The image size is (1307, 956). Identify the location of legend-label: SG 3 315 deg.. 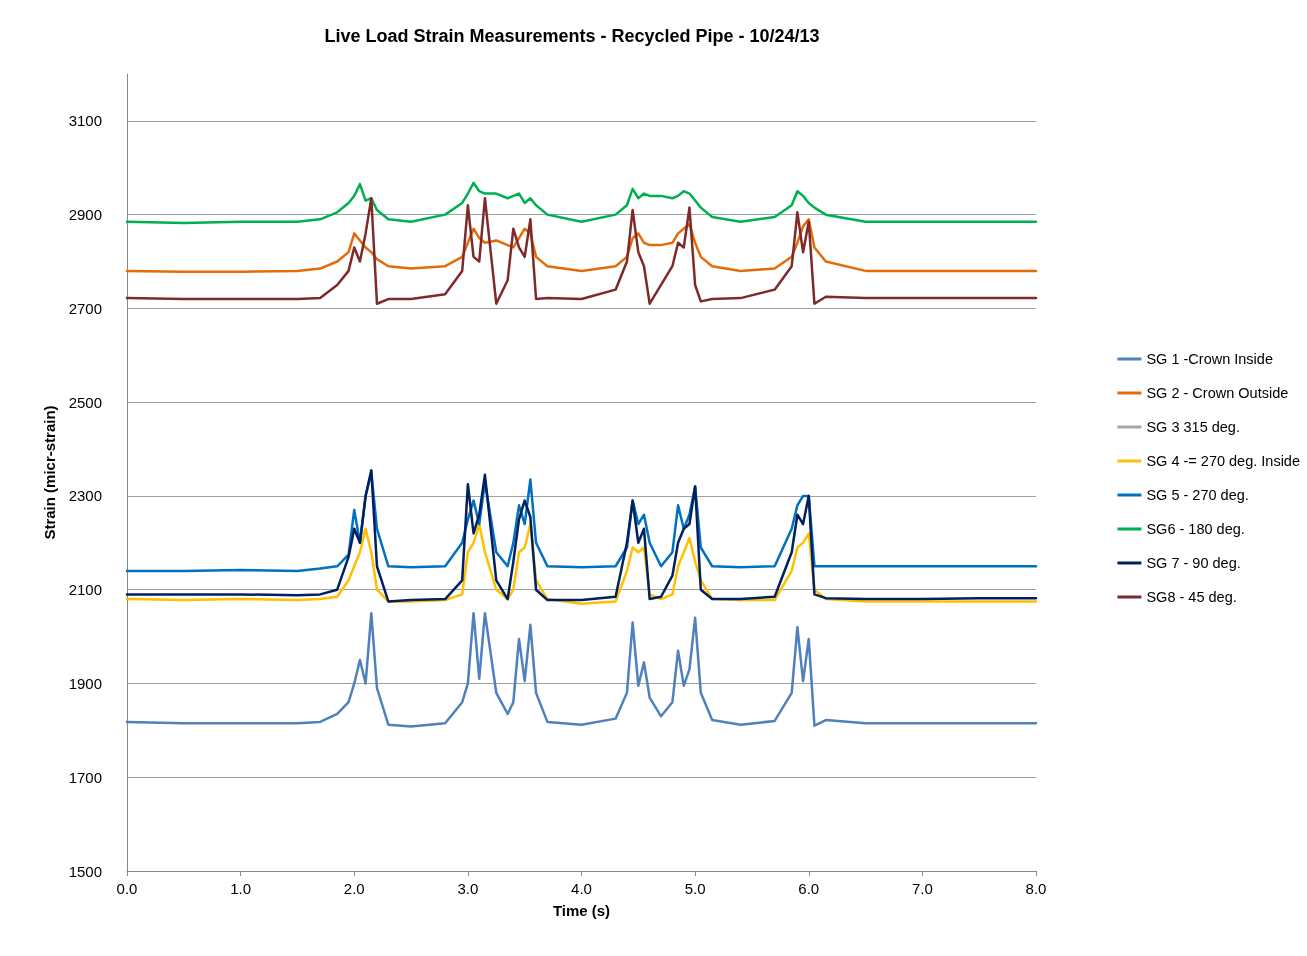
(1193, 427).